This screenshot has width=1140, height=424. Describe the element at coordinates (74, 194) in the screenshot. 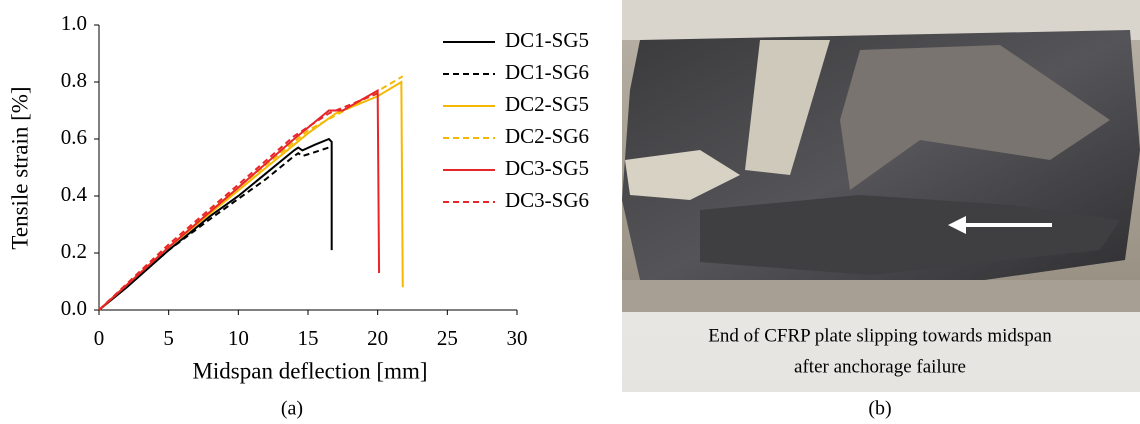

I see `y-tick-label: 0.4` at that location.